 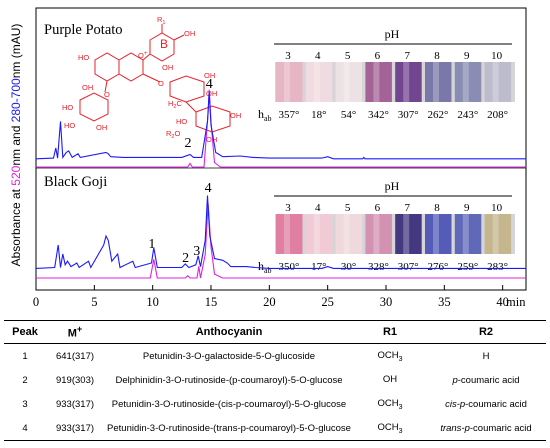 What do you see at coordinates (497, 267) in the screenshot?
I see `hab-value: 283°` at bounding box center [497, 267].